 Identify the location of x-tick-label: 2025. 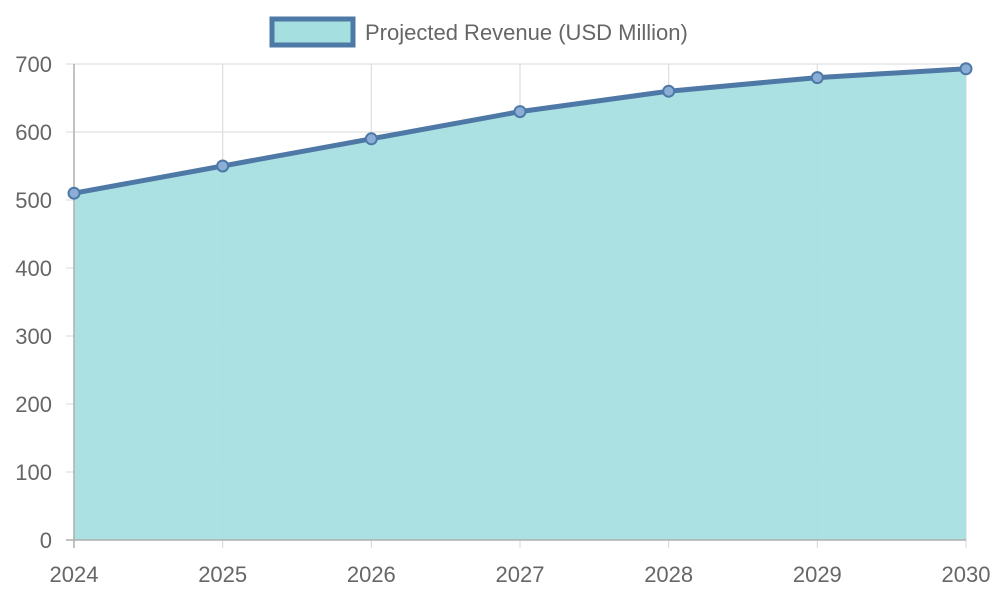
(222, 574).